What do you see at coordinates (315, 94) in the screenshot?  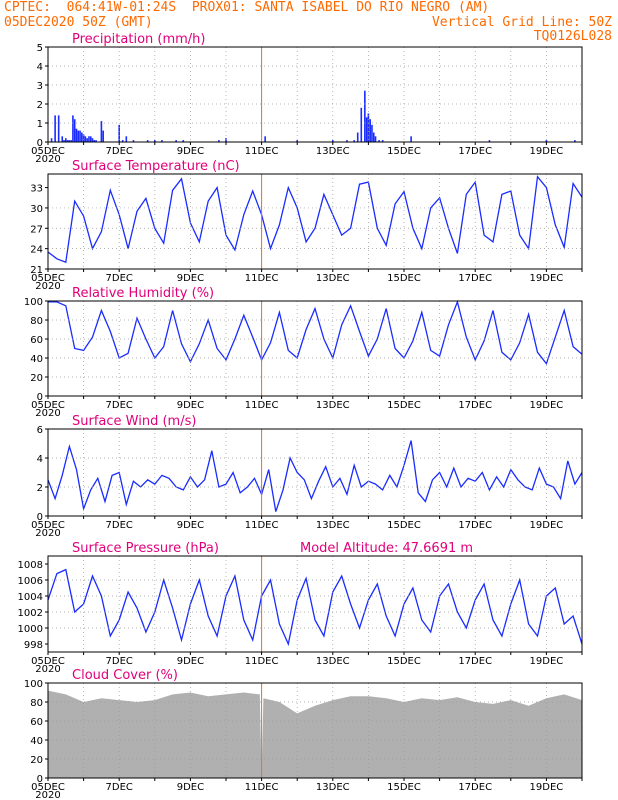 I see `precipitation-frame` at bounding box center [315, 94].